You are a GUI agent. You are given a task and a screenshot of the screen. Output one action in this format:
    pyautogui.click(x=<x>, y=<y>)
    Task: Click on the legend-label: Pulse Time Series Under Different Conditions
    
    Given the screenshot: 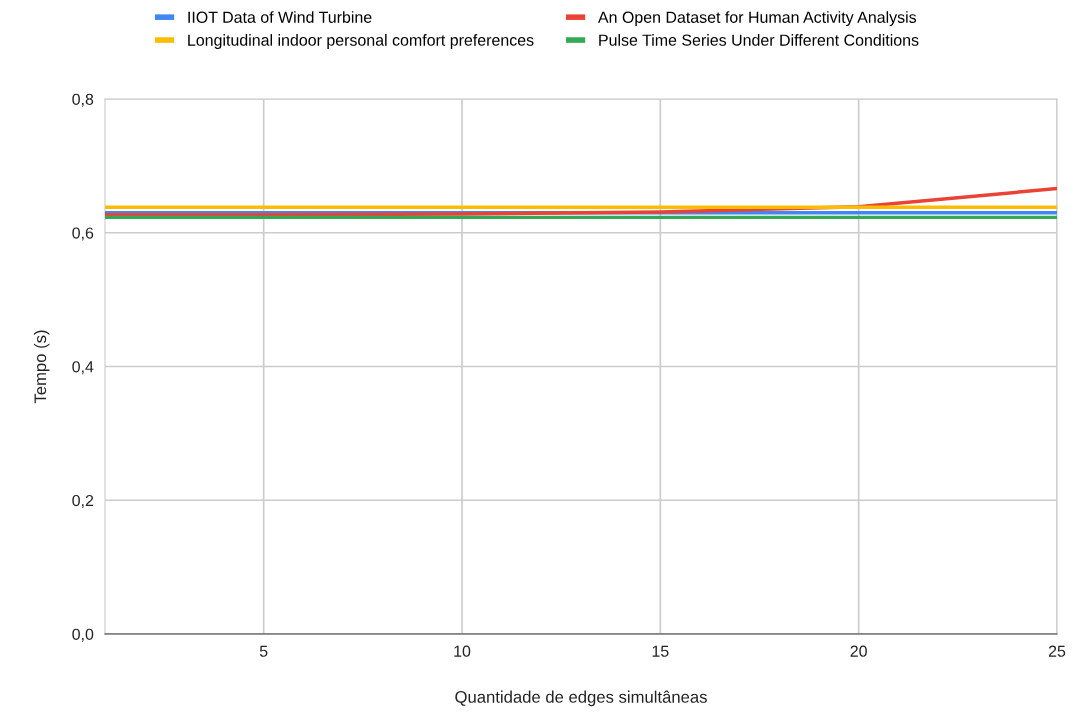 What is the action you would take?
    pyautogui.click(x=759, y=40)
    